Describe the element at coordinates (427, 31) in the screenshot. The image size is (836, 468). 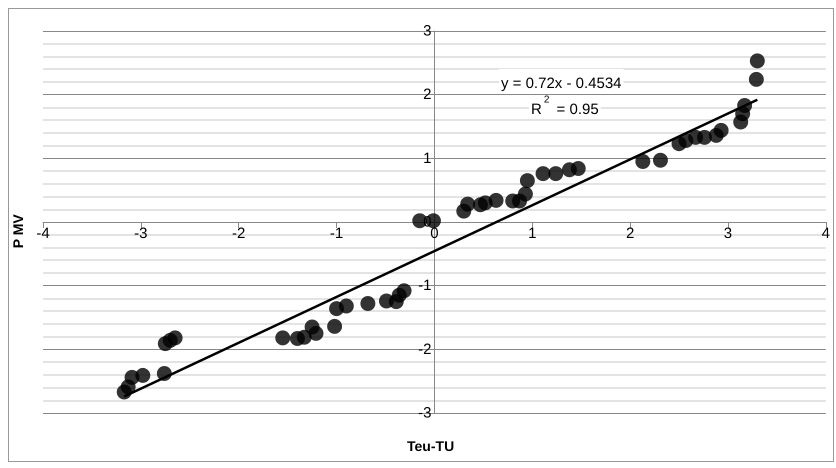
I see `y-tick-label: 3` at that location.